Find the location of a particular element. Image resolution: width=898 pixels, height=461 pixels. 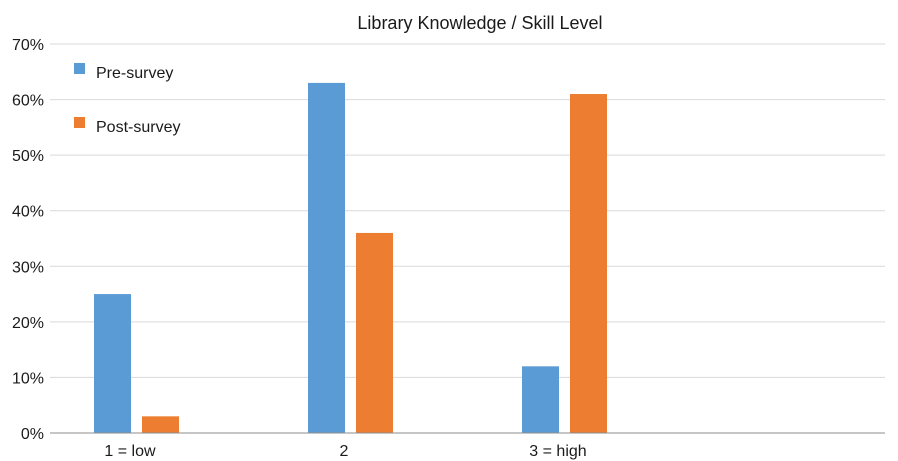

y-tick-label: 50% is located at coordinates (28, 156).